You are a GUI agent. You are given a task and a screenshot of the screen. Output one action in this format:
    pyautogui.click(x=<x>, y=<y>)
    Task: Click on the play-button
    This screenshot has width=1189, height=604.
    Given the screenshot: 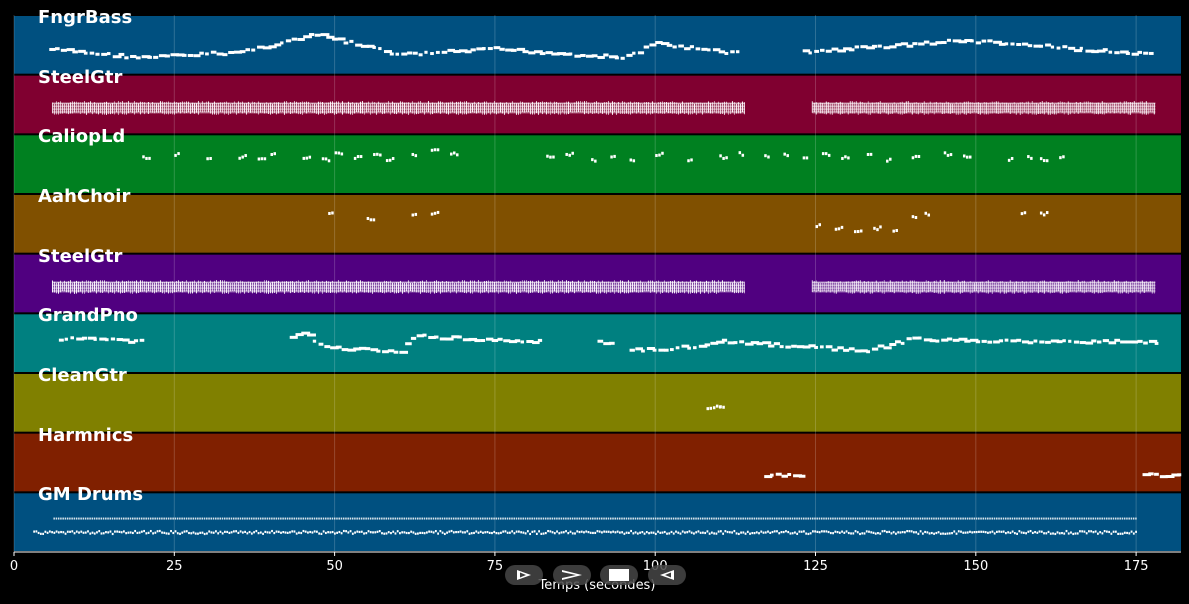 What is the action you would take?
    pyautogui.click(x=524, y=575)
    